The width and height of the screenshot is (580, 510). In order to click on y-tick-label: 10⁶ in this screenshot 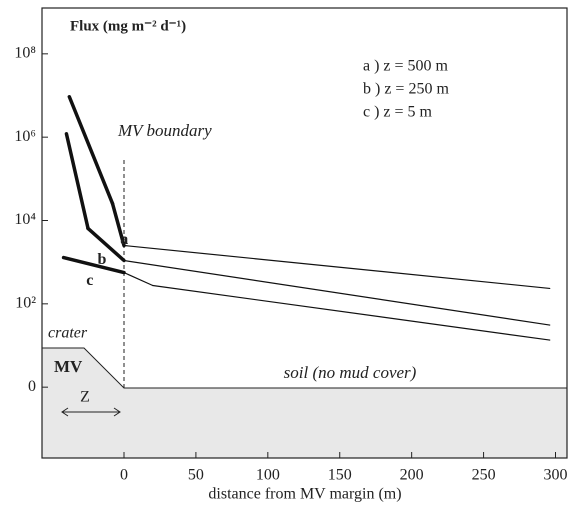, I will do `click(25, 136)`.